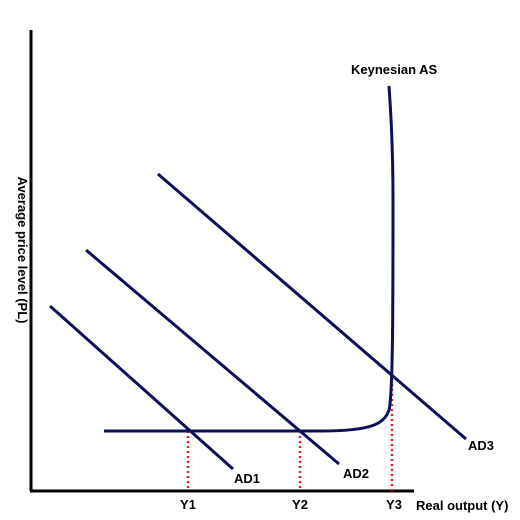 Image resolution: width=520 pixels, height=520 pixels. What do you see at coordinates (462, 505) in the screenshot?
I see `x-axis-label: Real output (Y)` at bounding box center [462, 505].